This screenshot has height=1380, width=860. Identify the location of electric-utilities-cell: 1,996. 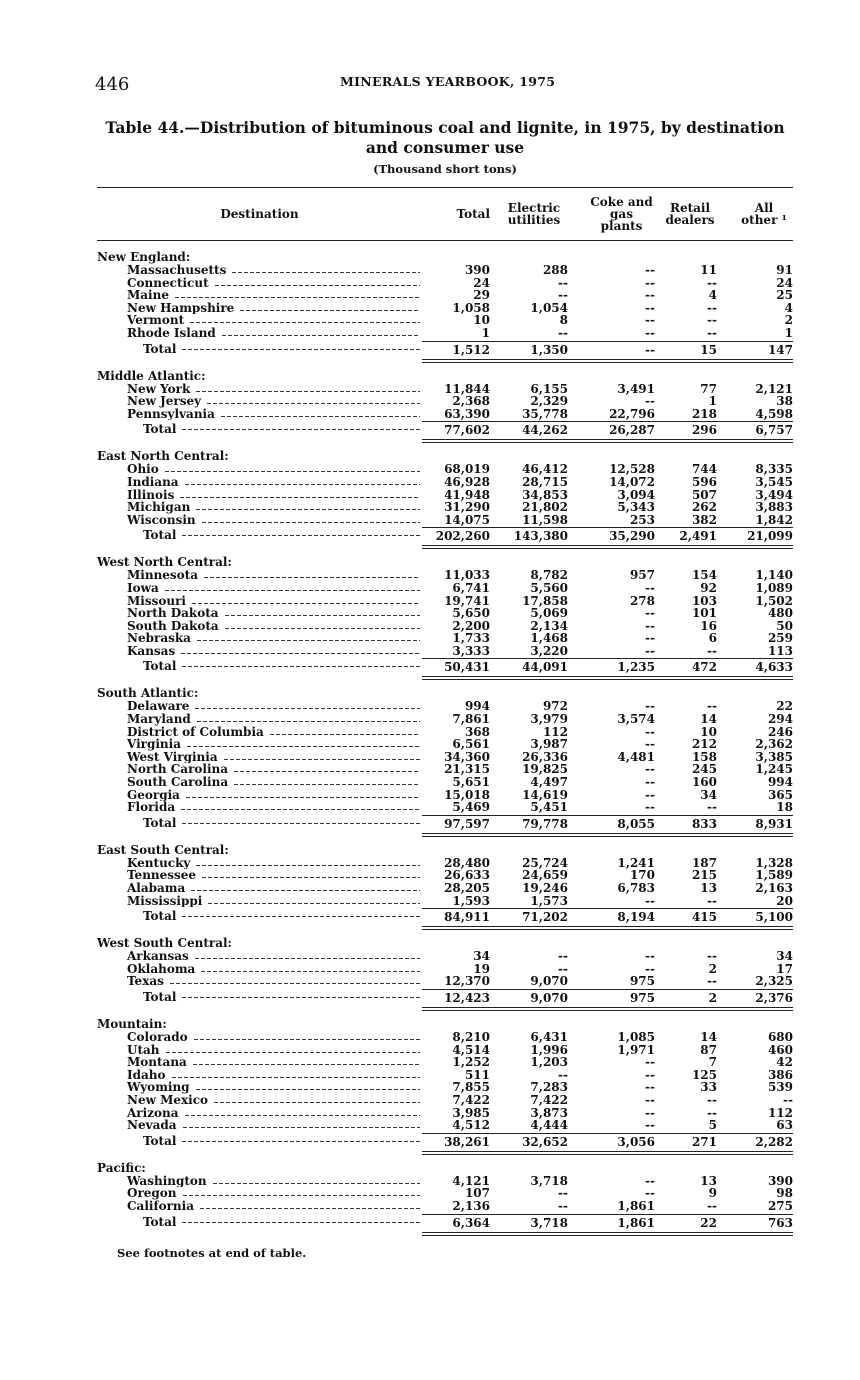
(549, 1049).